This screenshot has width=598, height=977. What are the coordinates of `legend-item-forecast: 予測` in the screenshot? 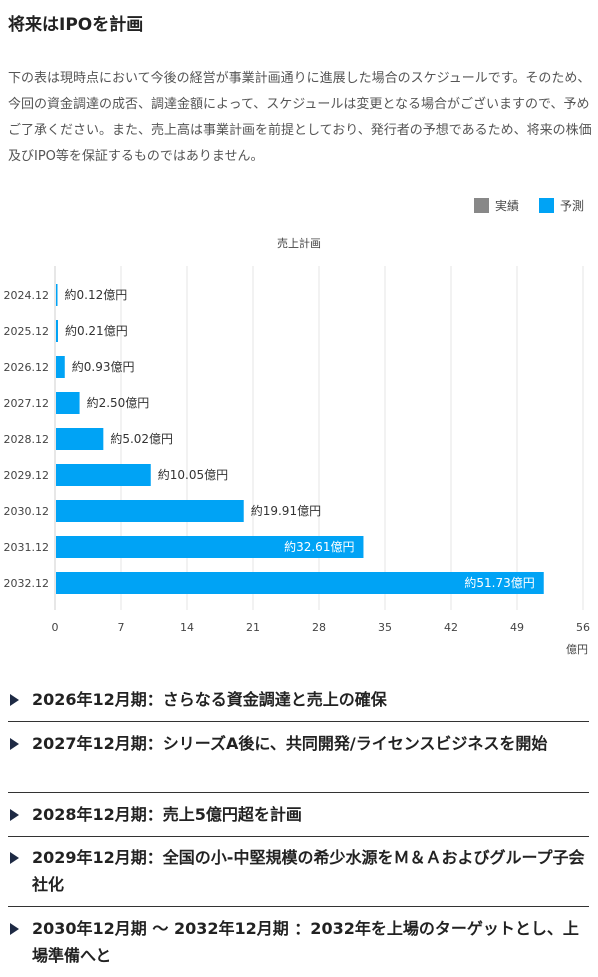 It's located at (561, 205).